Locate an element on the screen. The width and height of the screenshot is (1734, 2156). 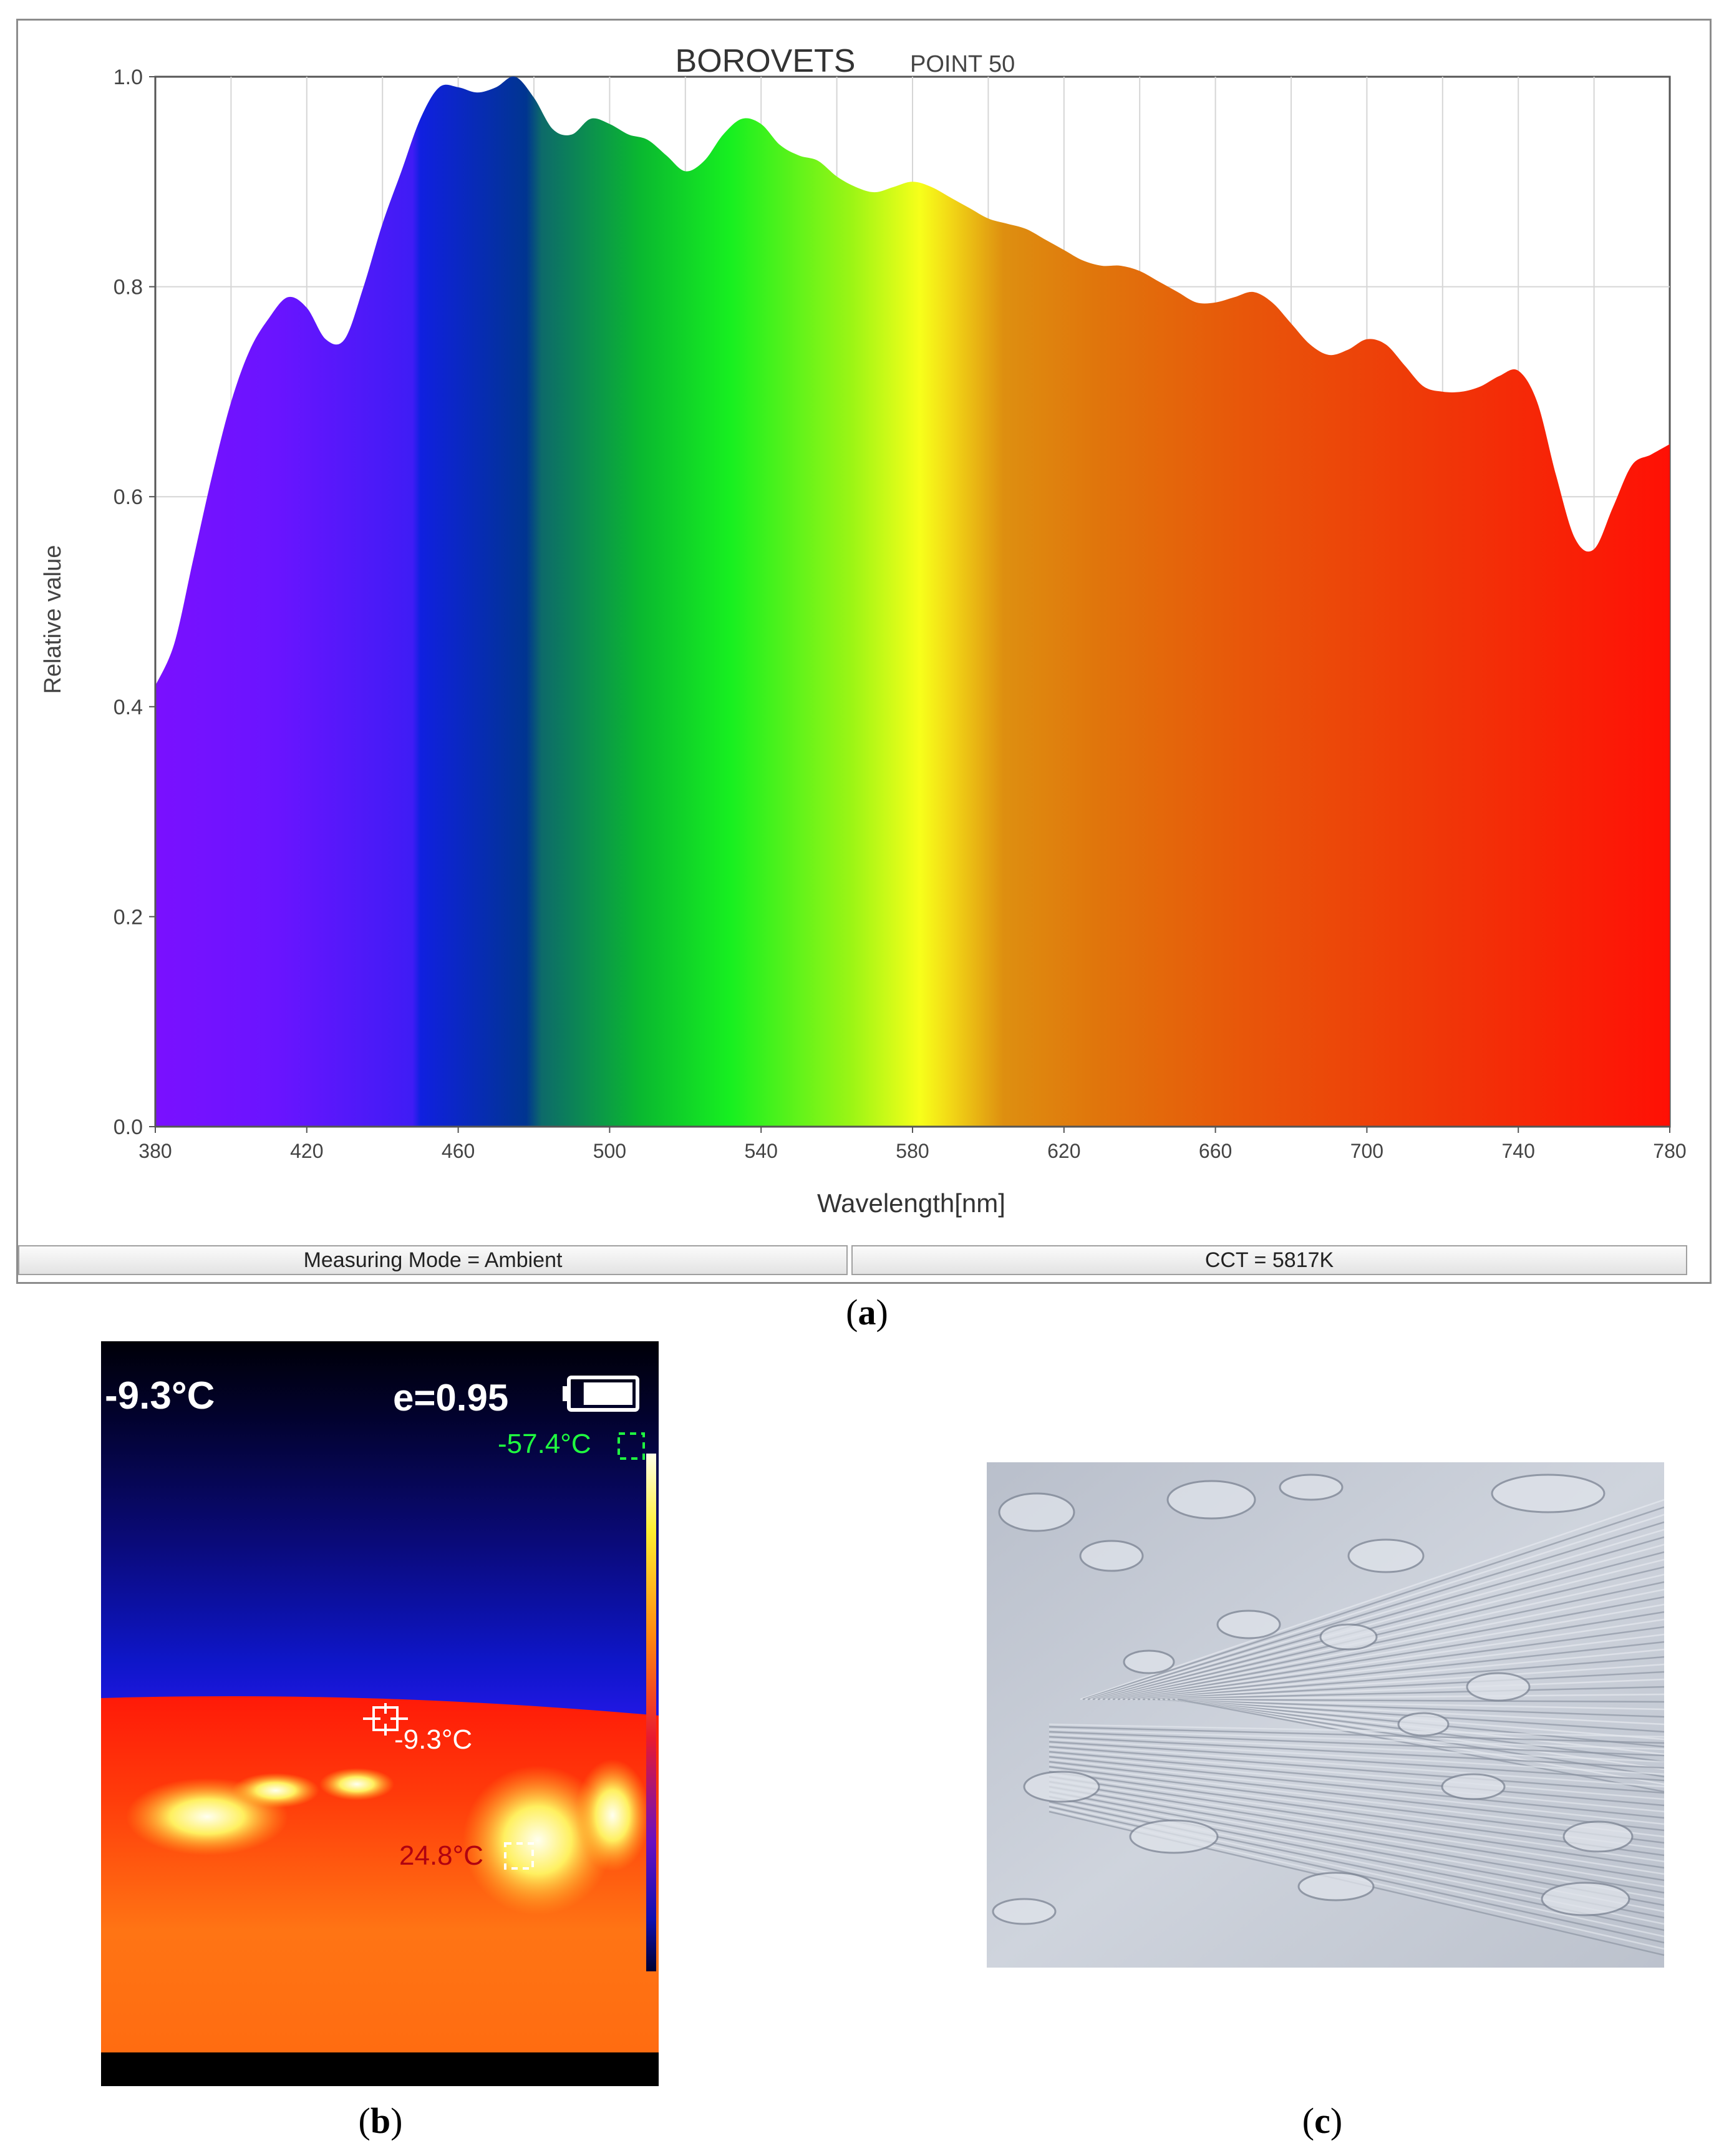
status-measuring-mode-text: Measuring Mode = Ambient is located at coordinates (433, 1260).